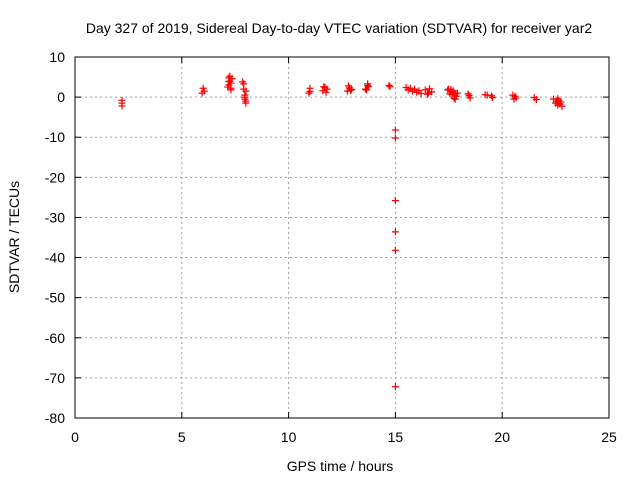  What do you see at coordinates (55, 258) in the screenshot?
I see `y-tick-label: -40` at bounding box center [55, 258].